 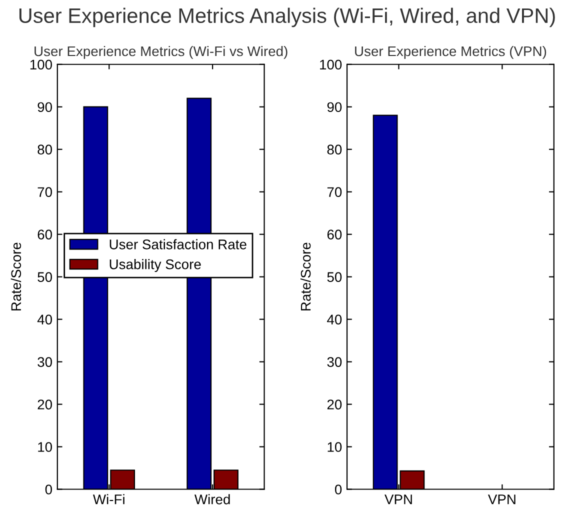 What do you see at coordinates (161, 52) in the screenshot?
I see `chart-title: User Experience Metrics (Wi-Fi vs Wired)` at bounding box center [161, 52].